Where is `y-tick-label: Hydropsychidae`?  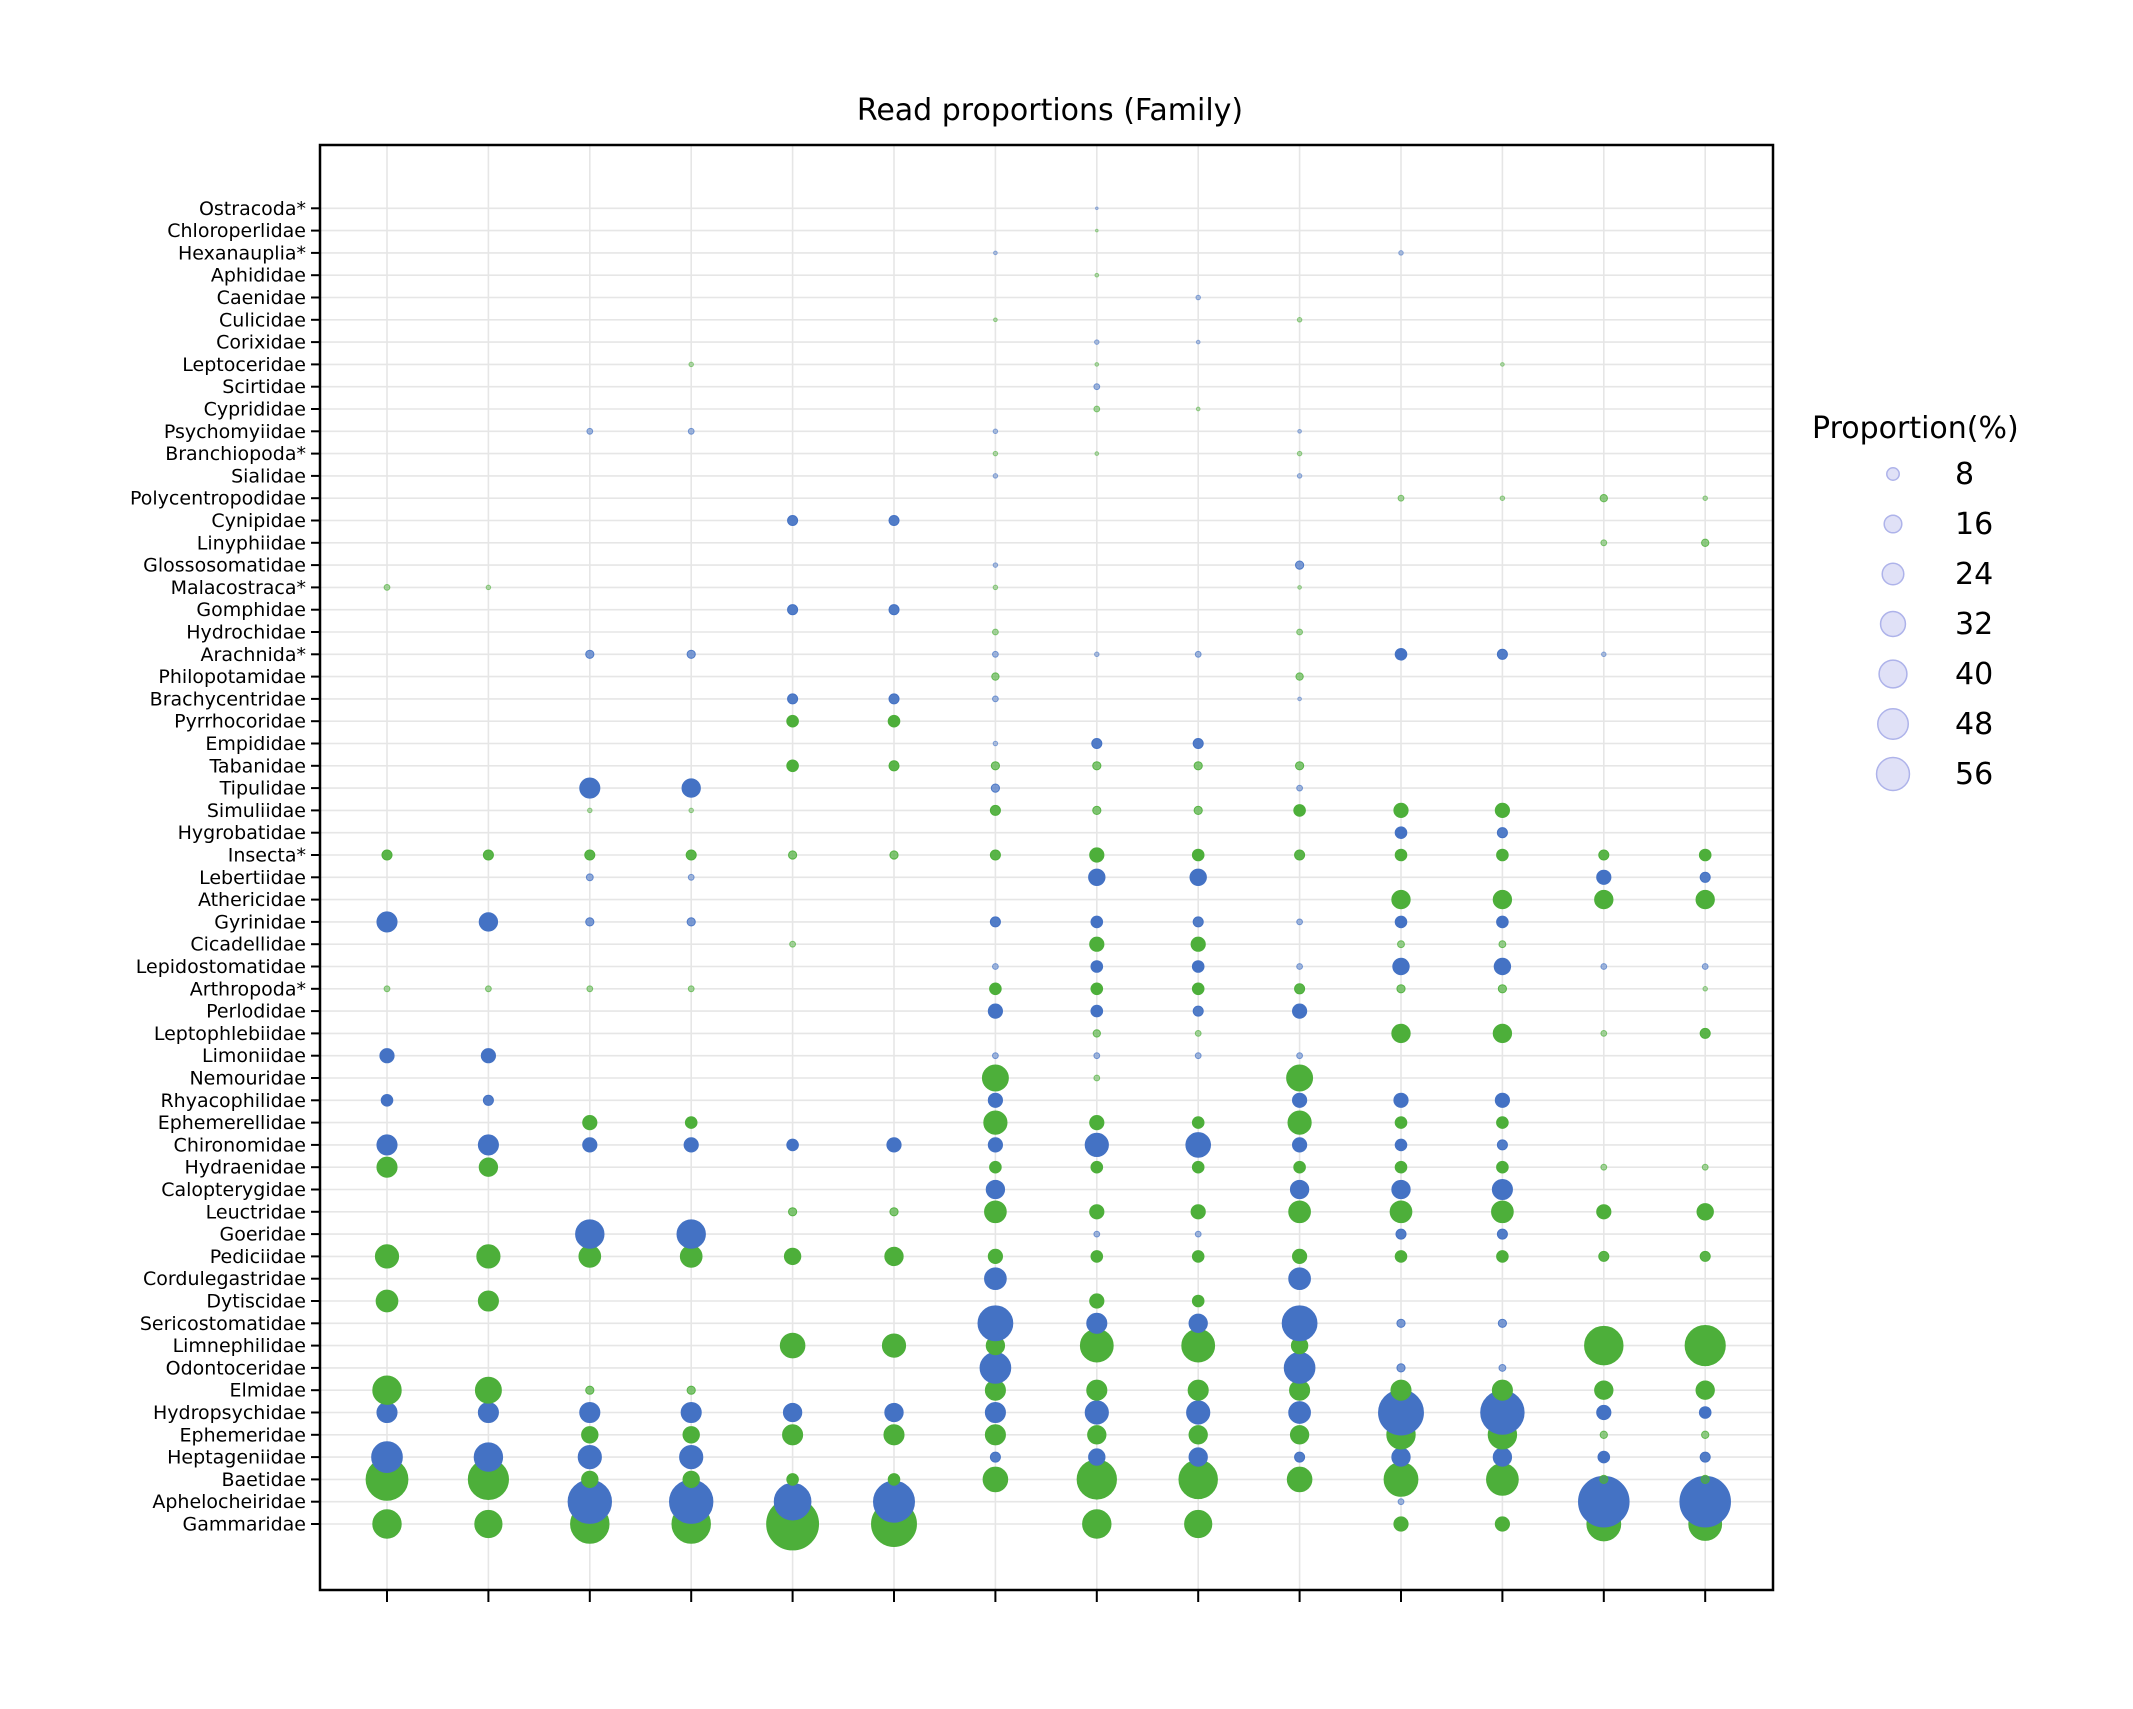
y-tick-label: Hydropsychidae is located at coordinates (229, 1413).